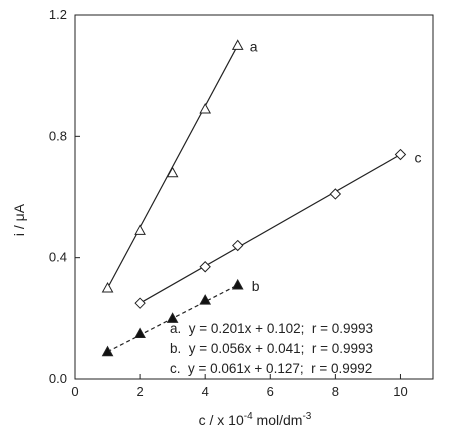 The height and width of the screenshot is (437, 450). What do you see at coordinates (270, 391) in the screenshot?
I see `x-tick-label: 6` at bounding box center [270, 391].